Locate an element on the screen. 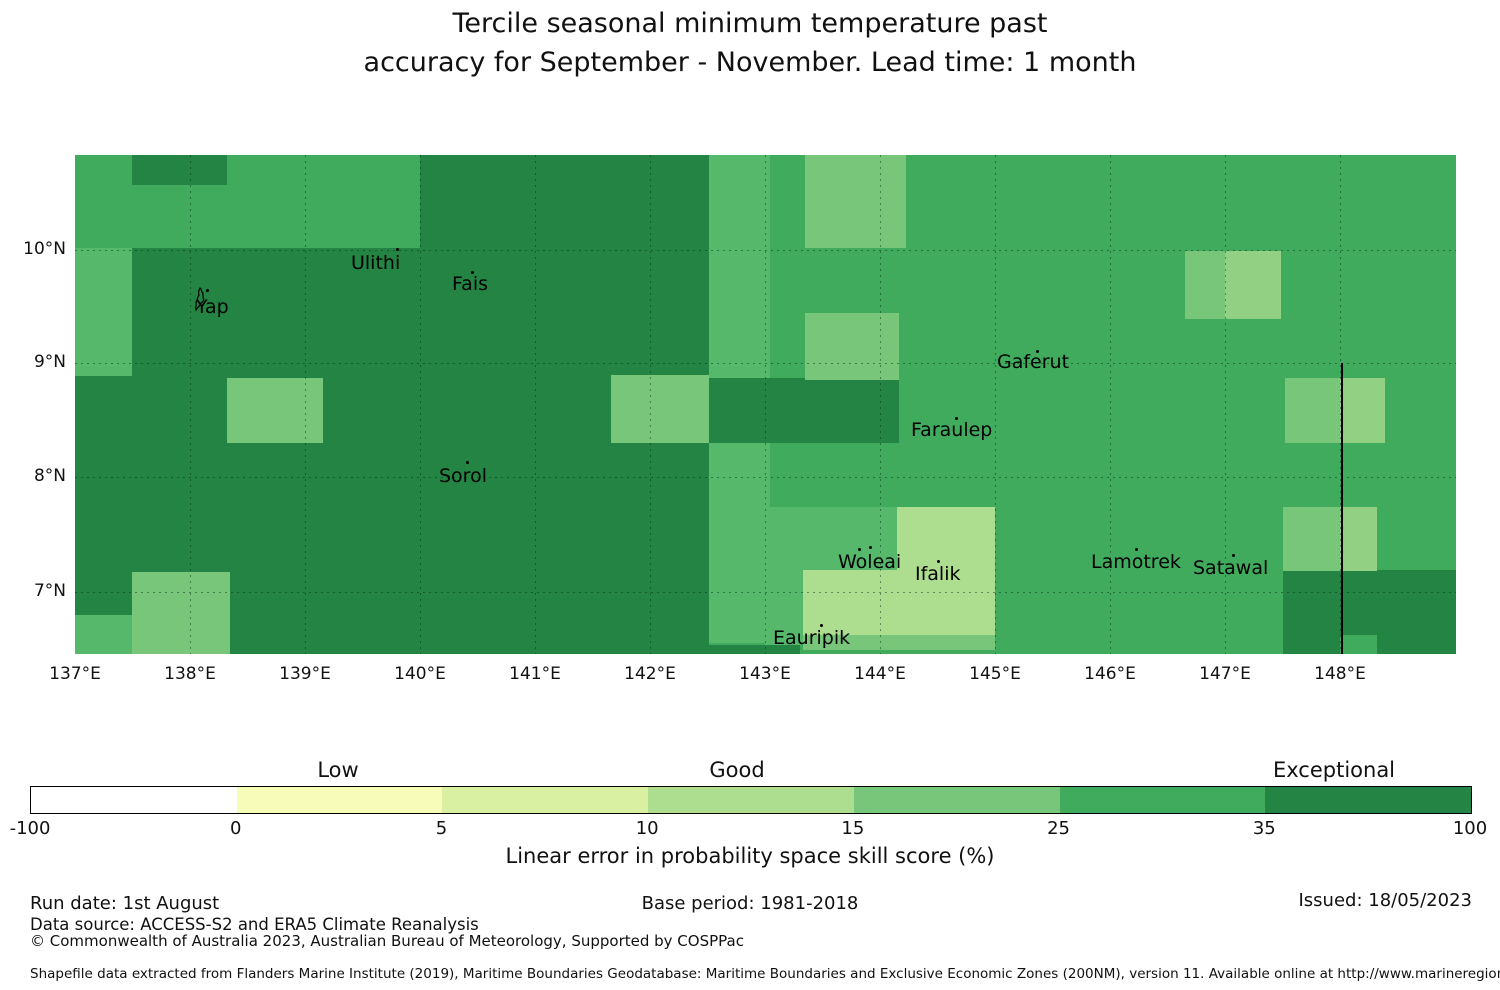 The width and height of the screenshot is (1500, 990). y-tick-label: 7°N is located at coordinates (49, 591).